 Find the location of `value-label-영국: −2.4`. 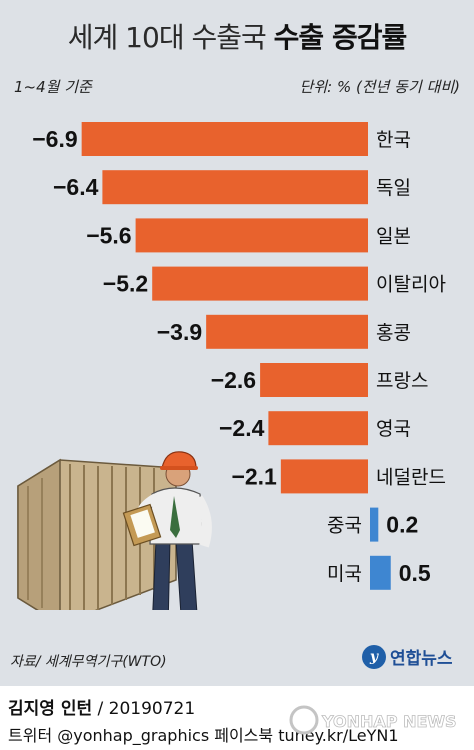

value-label-영국: −2.4 is located at coordinates (242, 428).